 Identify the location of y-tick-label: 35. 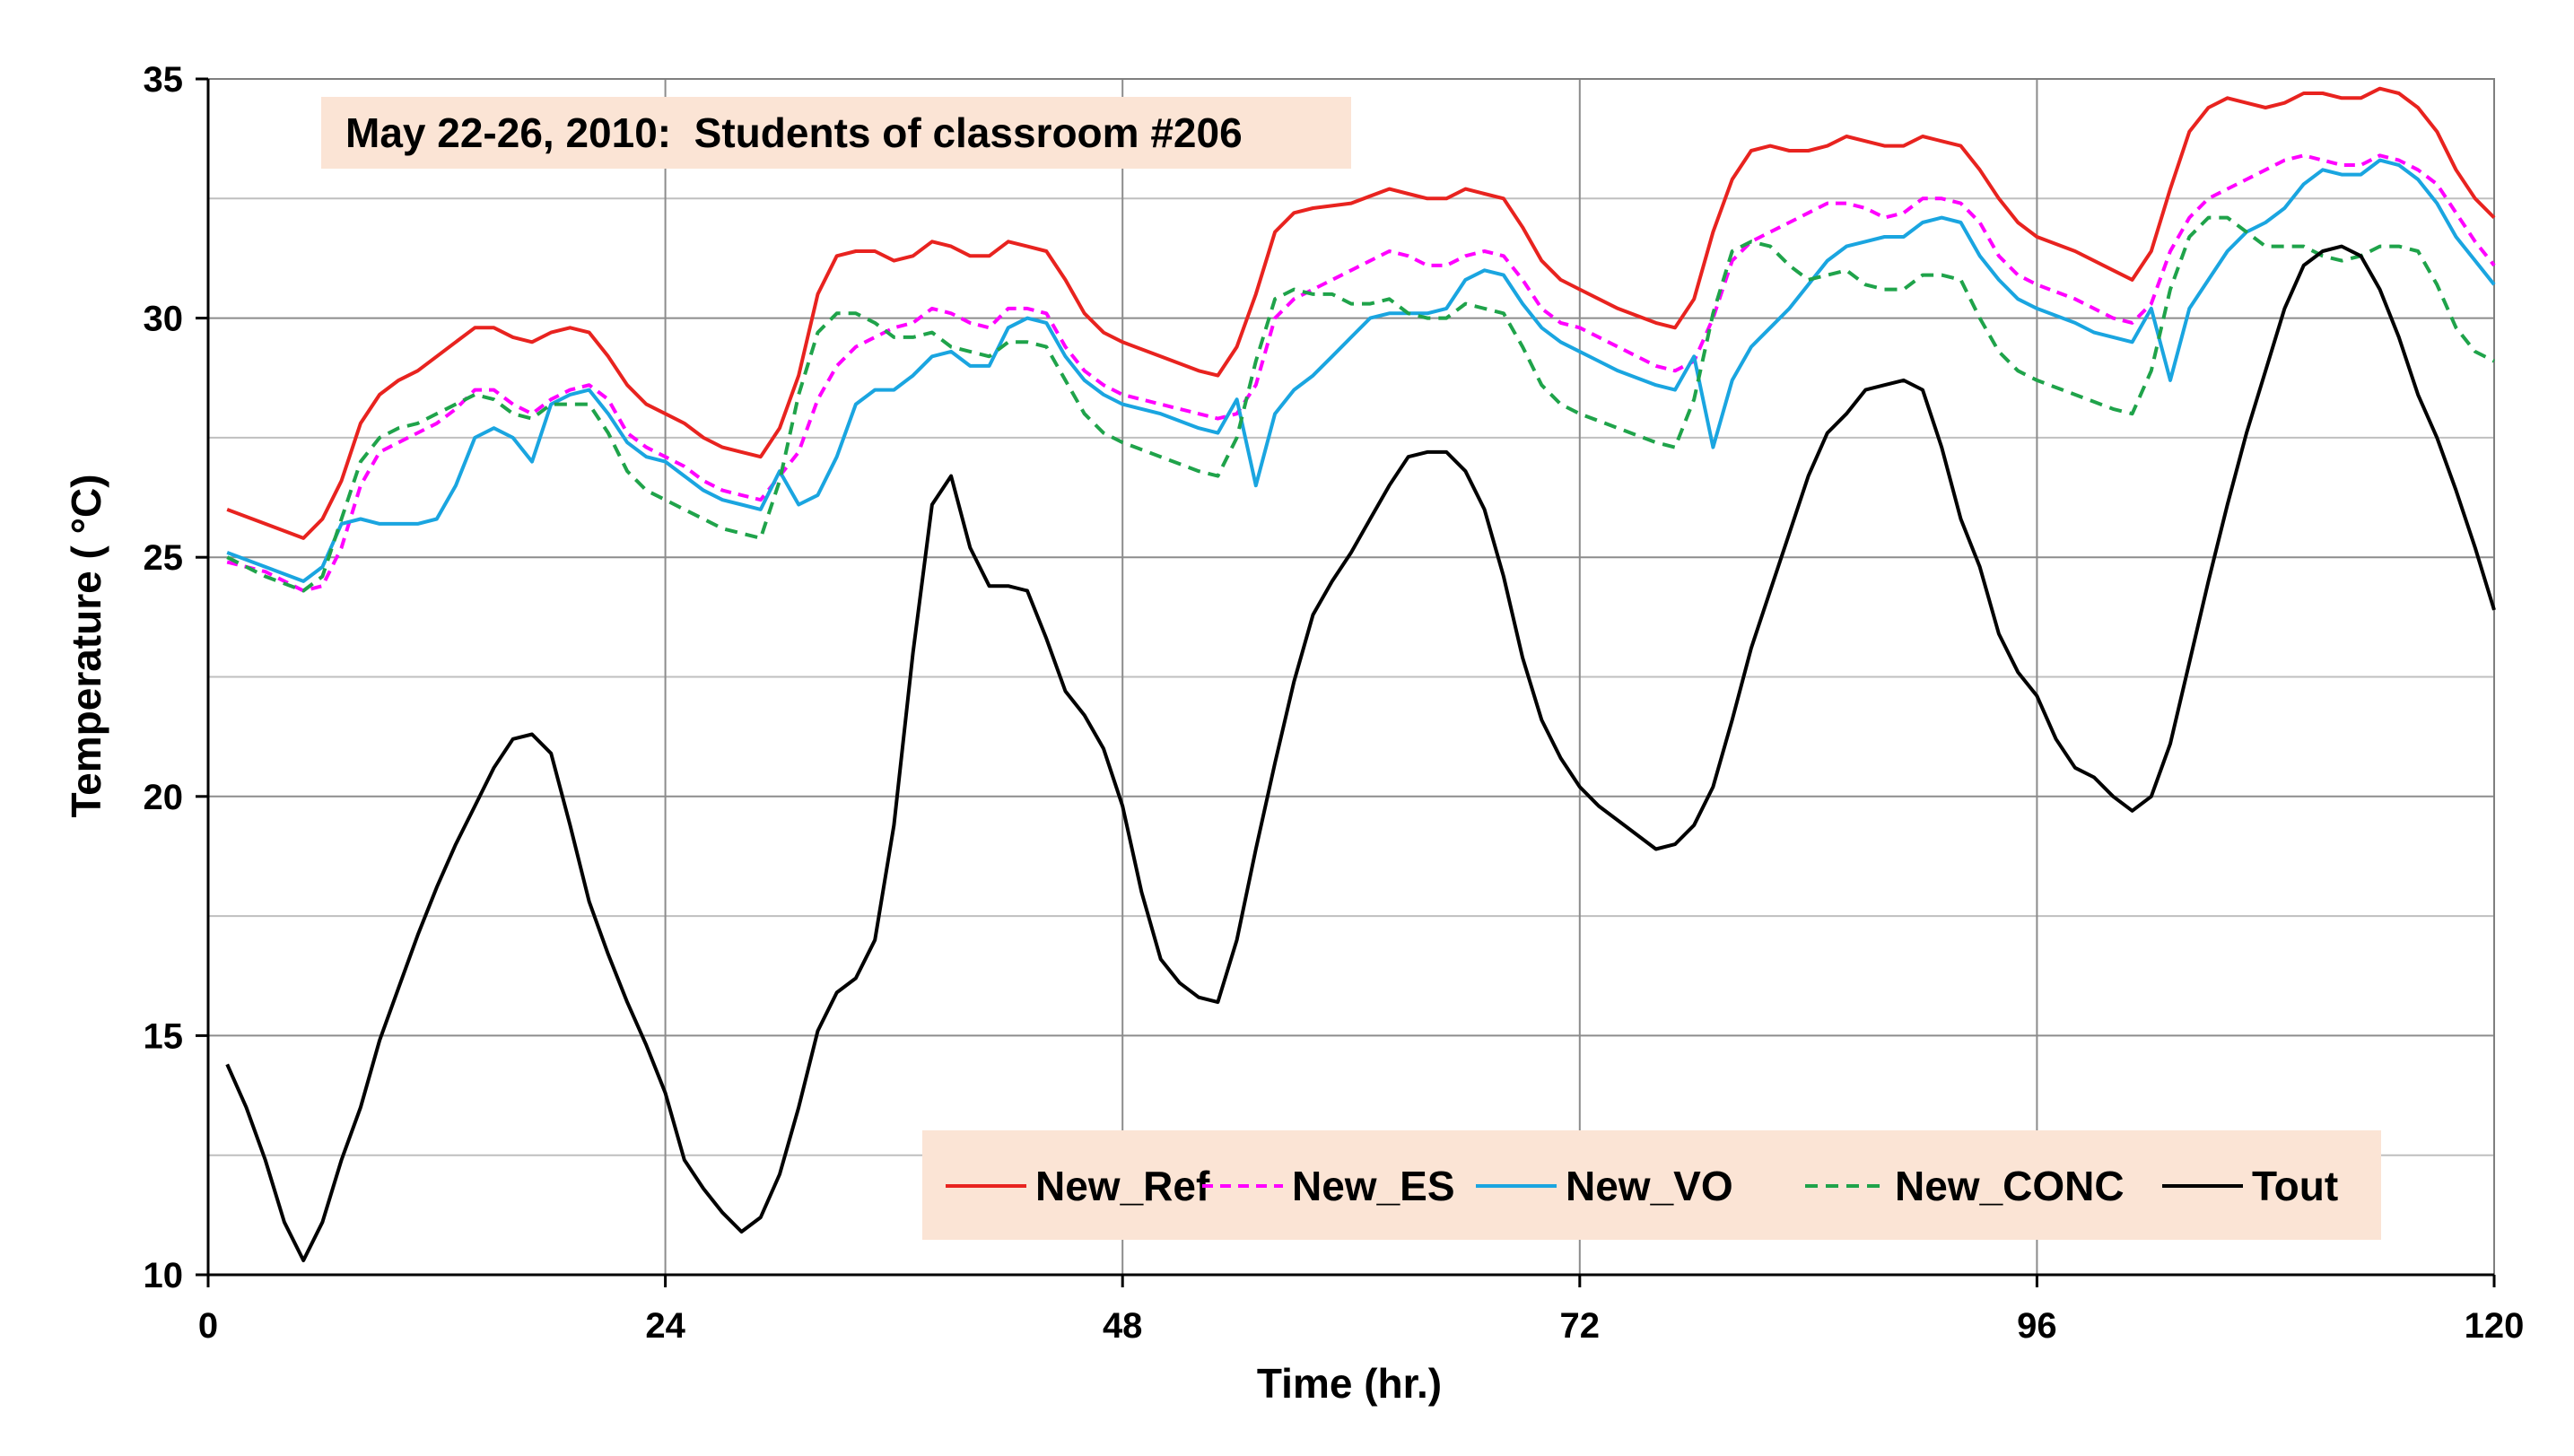
(164, 80).